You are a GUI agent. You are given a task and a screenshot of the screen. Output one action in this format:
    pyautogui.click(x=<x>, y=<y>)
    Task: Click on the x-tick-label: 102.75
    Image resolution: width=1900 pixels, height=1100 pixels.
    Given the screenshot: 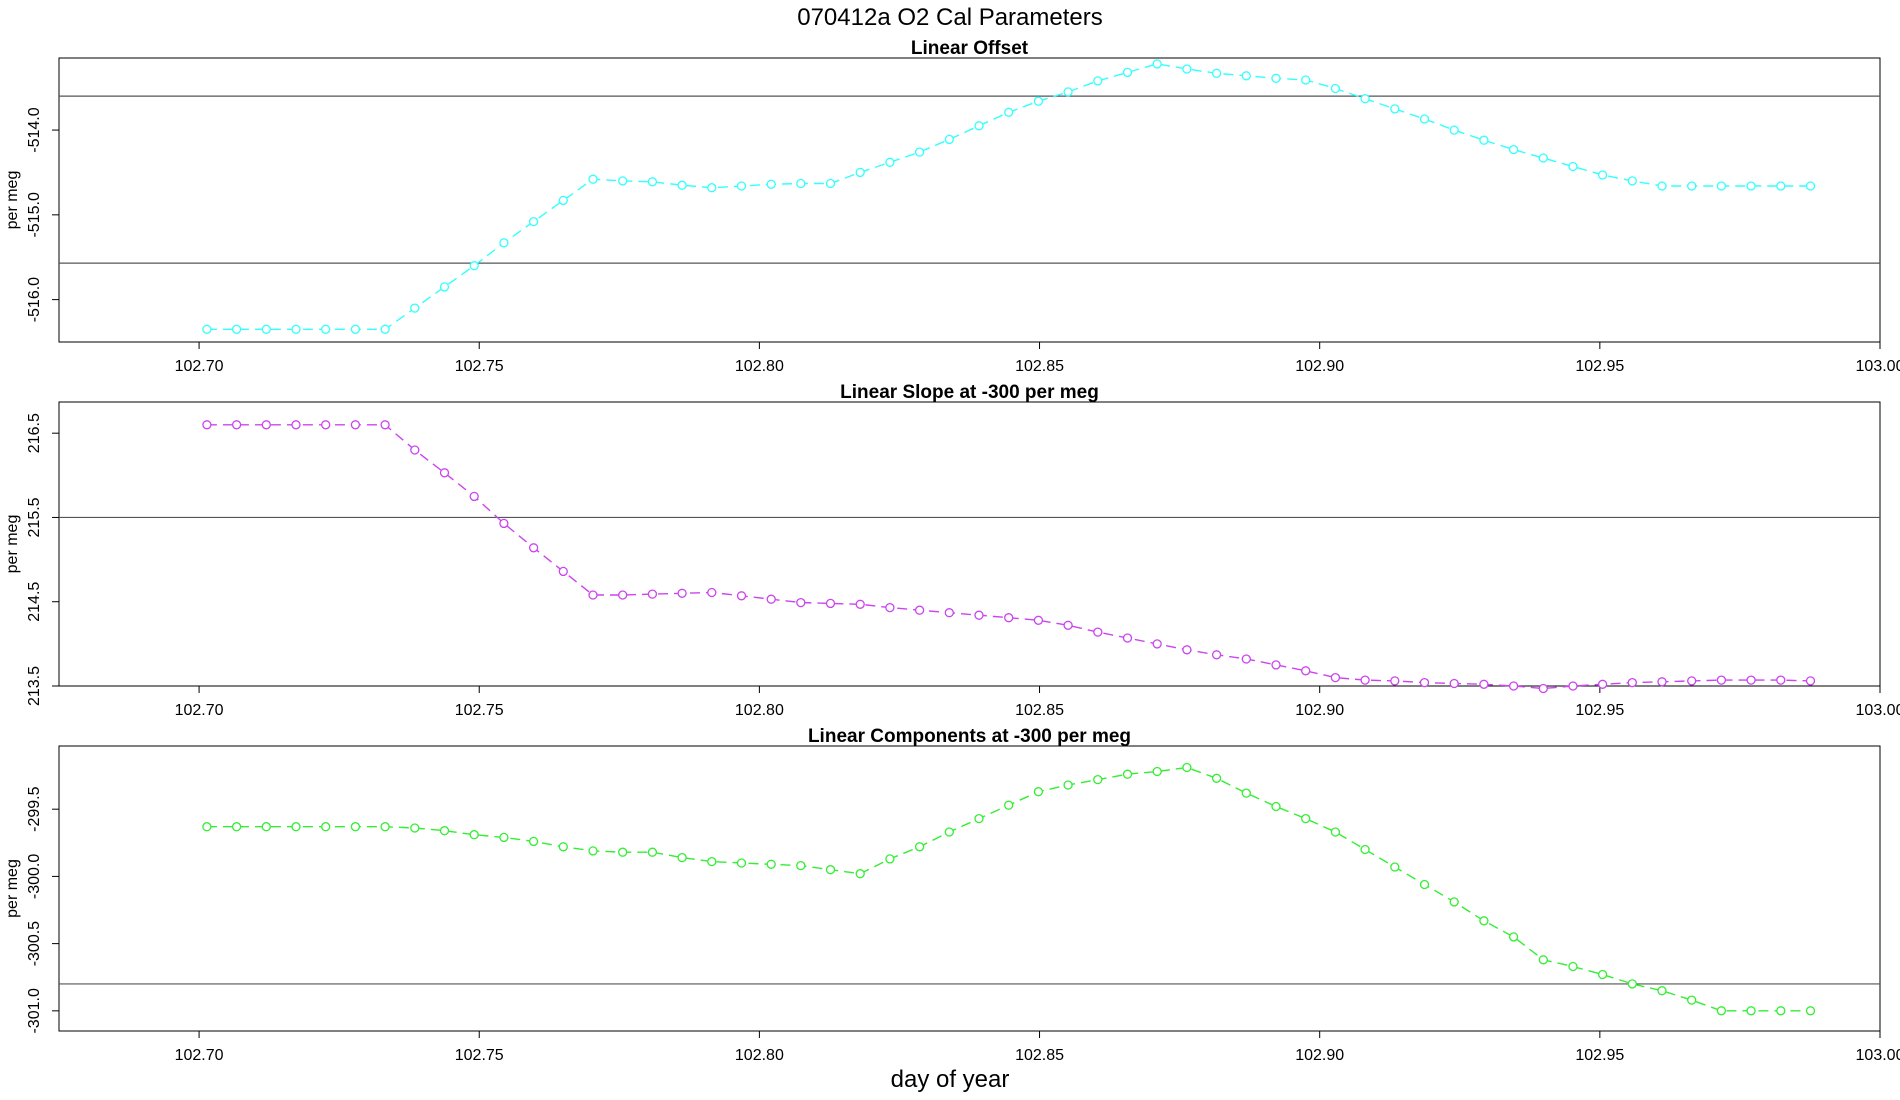 What is the action you would take?
    pyautogui.click(x=479, y=1055)
    